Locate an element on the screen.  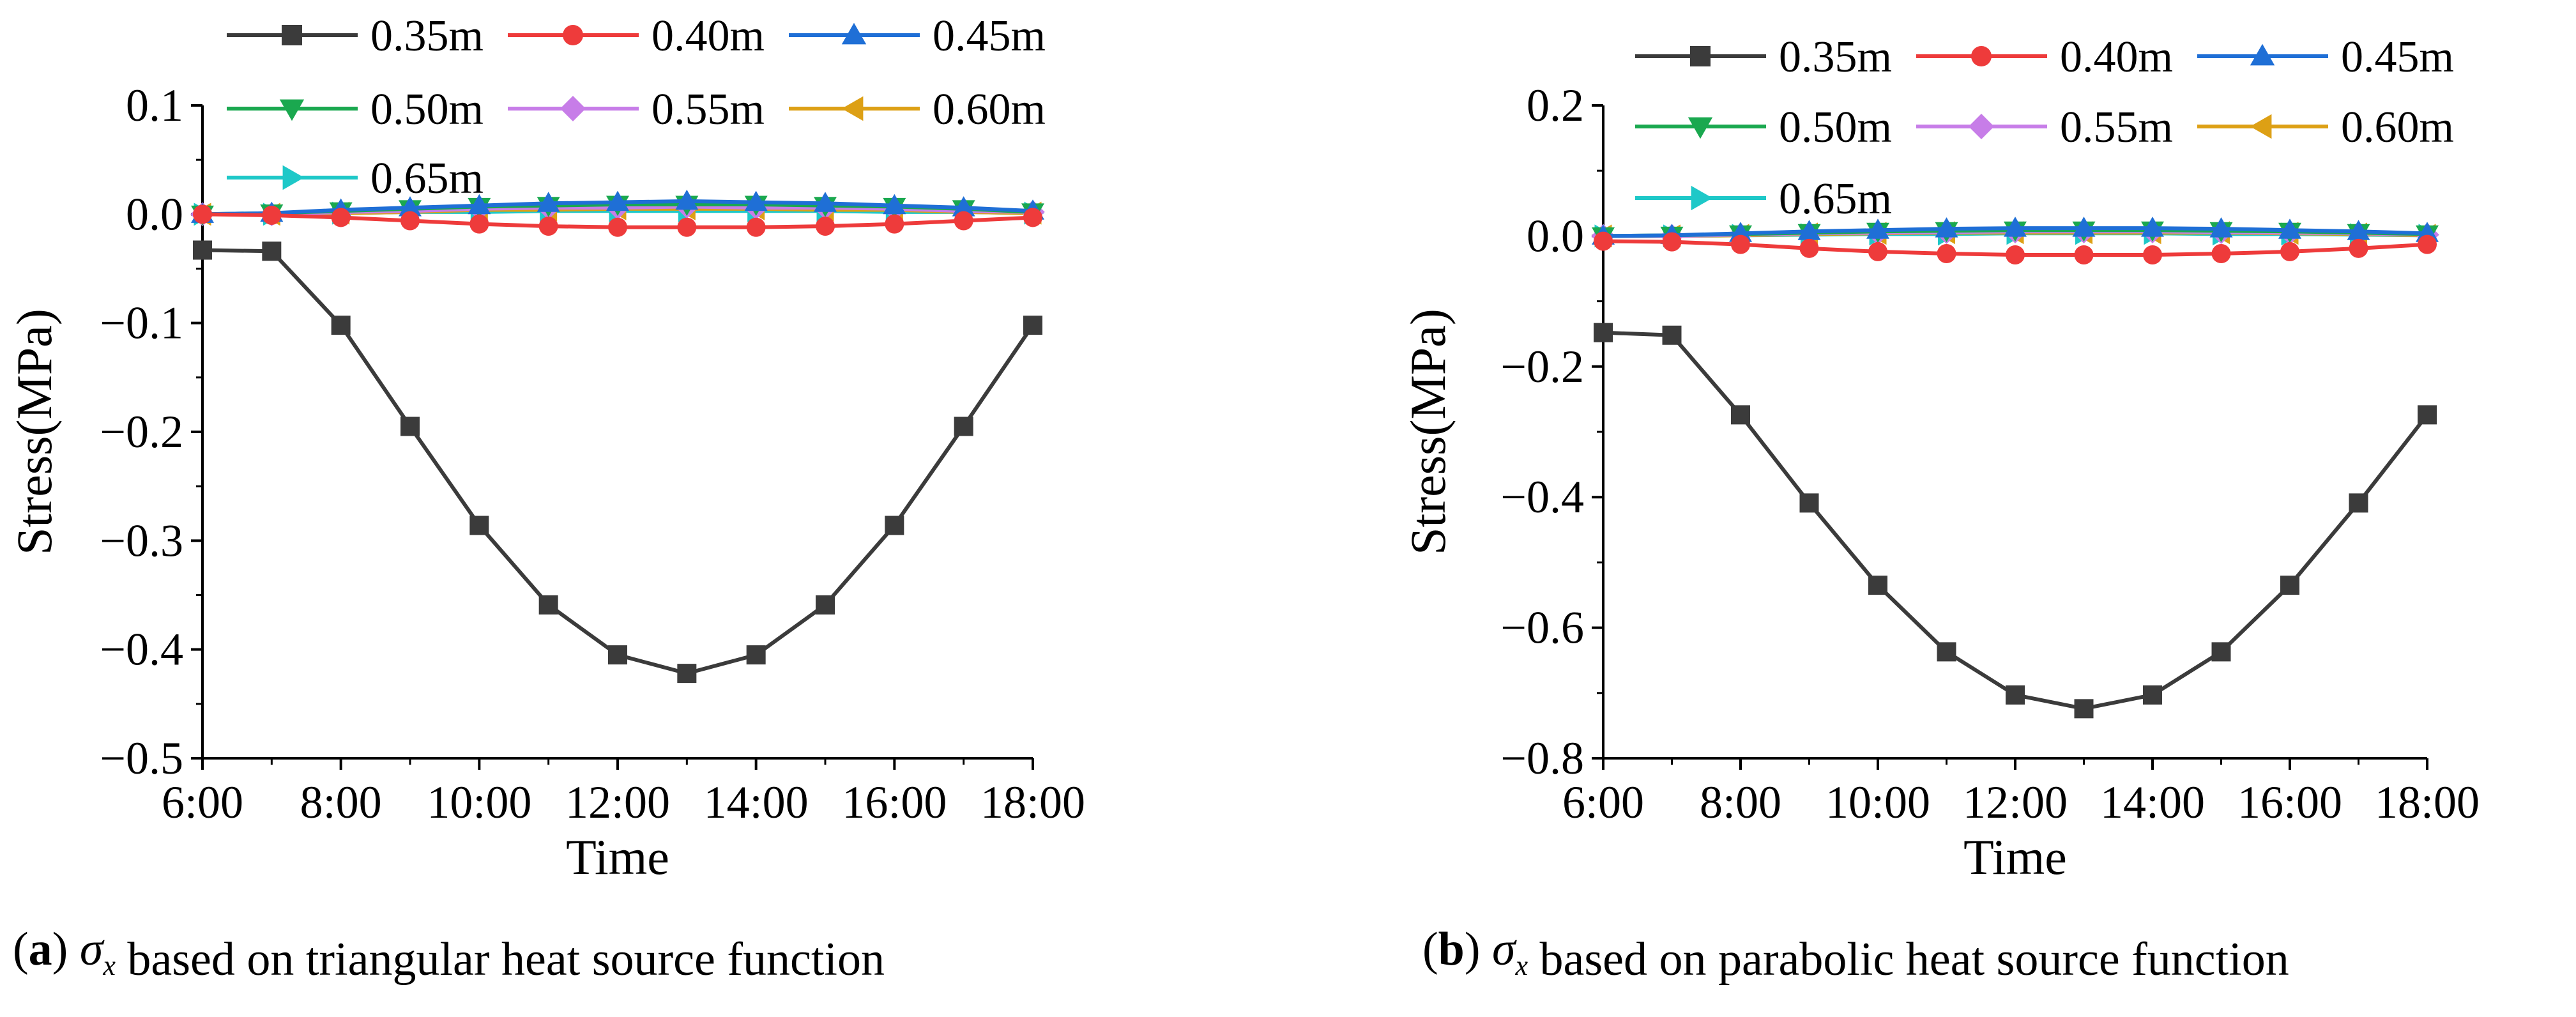
series-0.35m is located at coordinates (617, 462).